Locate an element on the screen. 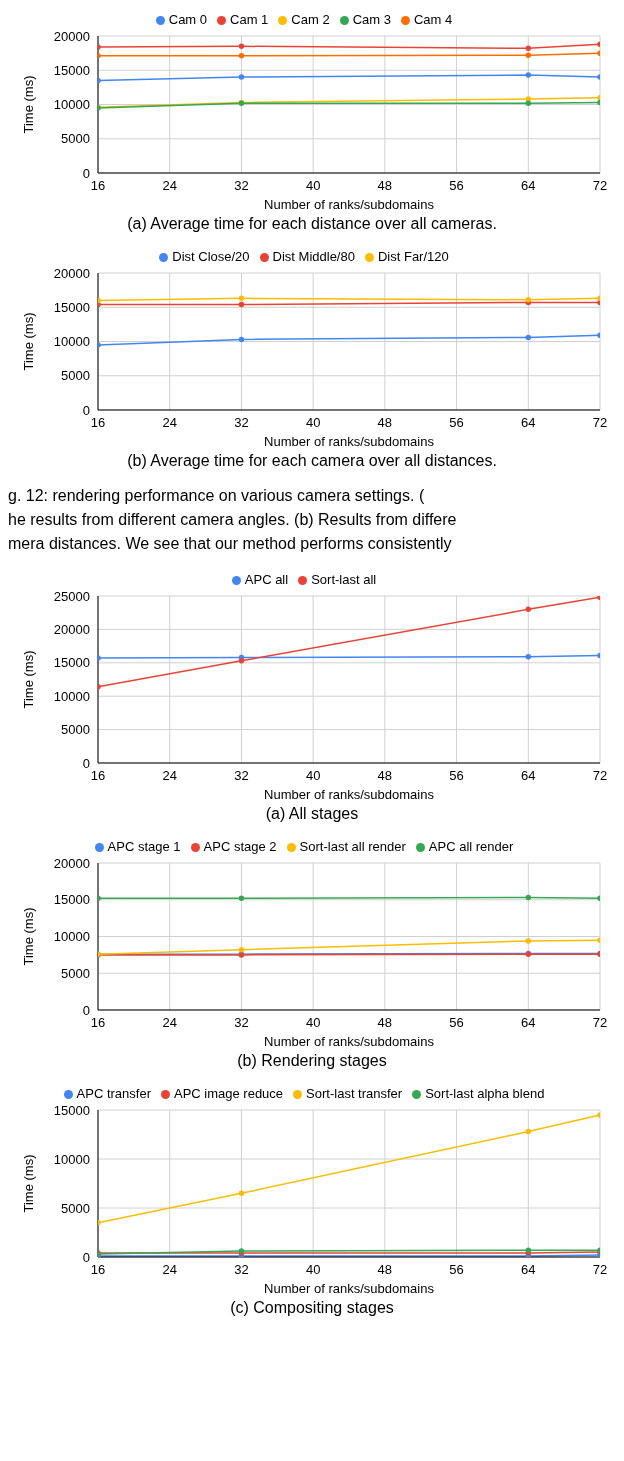  legend-label: Dist Close/20 is located at coordinates (211, 256).